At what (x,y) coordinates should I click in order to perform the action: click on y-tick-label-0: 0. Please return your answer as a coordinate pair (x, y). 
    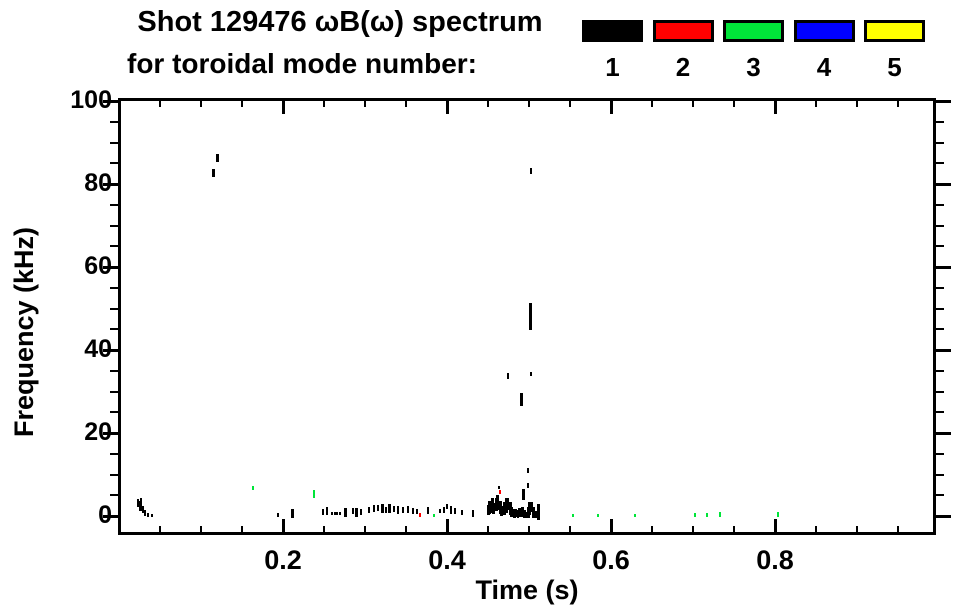
    Looking at the image, I should click on (105, 515).